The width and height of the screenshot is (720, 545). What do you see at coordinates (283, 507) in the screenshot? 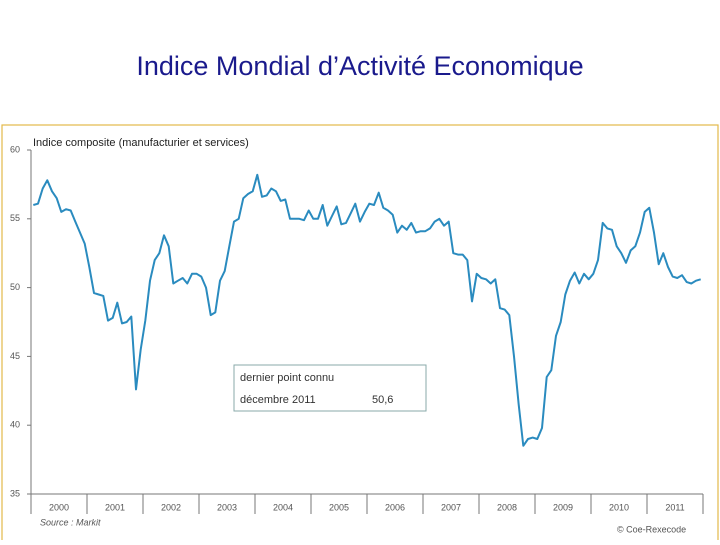
I see `x-tick-label: 2004` at bounding box center [283, 507].